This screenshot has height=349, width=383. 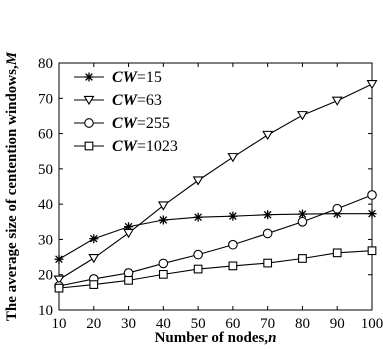 What do you see at coordinates (337, 324) in the screenshot?
I see `x-tick-label: 90` at bounding box center [337, 324].